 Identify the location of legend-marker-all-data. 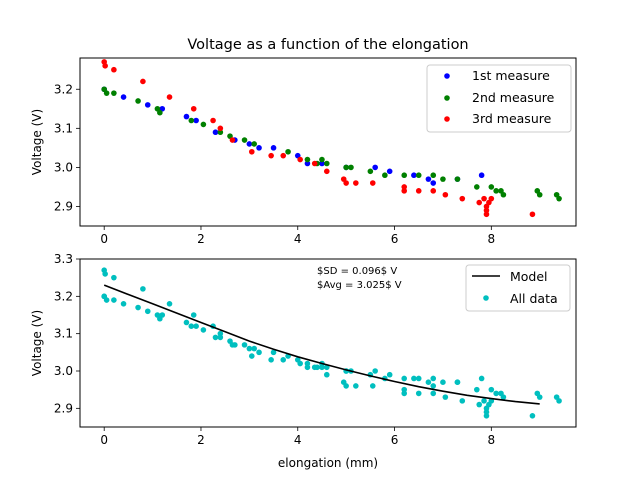
(486, 298).